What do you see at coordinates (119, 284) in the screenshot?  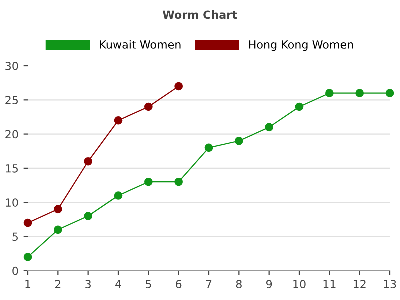 I see `x-tick-label: 4` at bounding box center [119, 284].